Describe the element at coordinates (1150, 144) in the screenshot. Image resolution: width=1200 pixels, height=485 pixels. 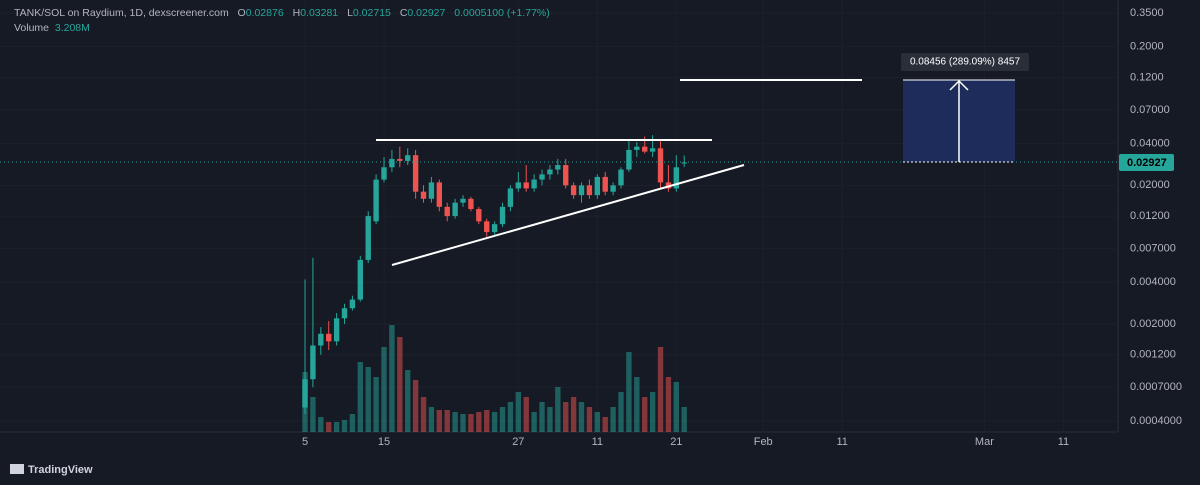
I see `y-tick-label: 0.04000` at that location.